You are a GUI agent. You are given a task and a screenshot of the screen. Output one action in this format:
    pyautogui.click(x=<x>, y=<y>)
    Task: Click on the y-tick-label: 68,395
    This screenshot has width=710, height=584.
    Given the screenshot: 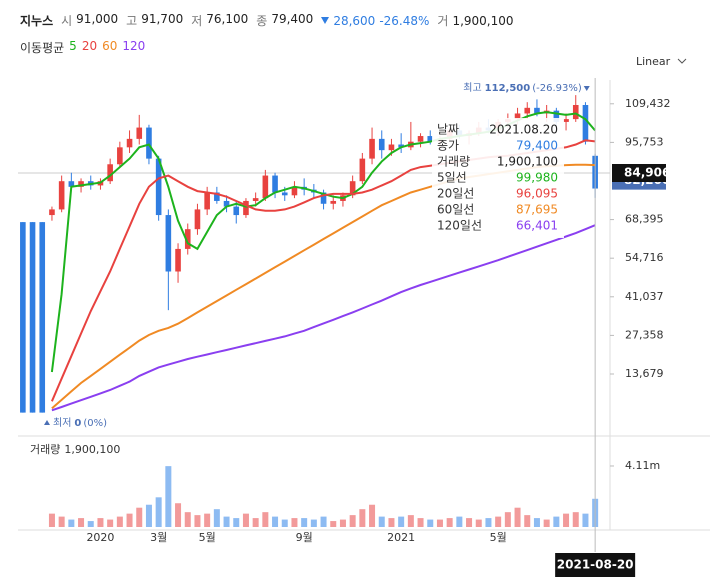 What is the action you would take?
    pyautogui.click(x=644, y=219)
    